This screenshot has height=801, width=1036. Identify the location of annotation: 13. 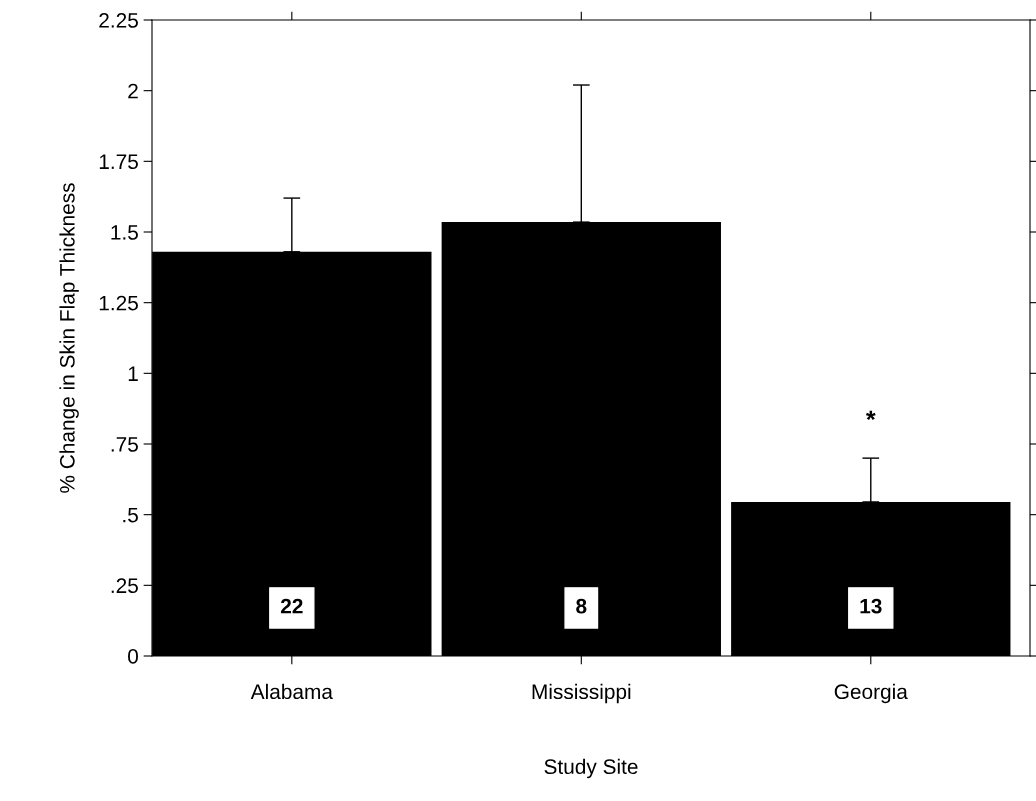
(871, 606).